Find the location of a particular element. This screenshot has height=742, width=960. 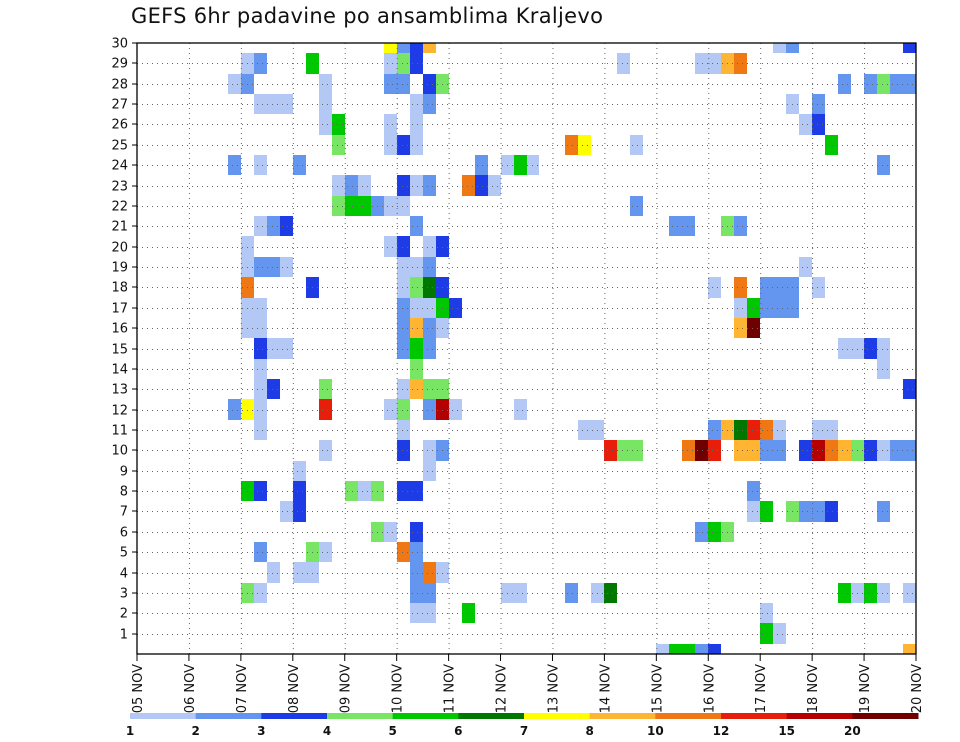

x-tick-label: 06 NOV is located at coordinates (190, 688).